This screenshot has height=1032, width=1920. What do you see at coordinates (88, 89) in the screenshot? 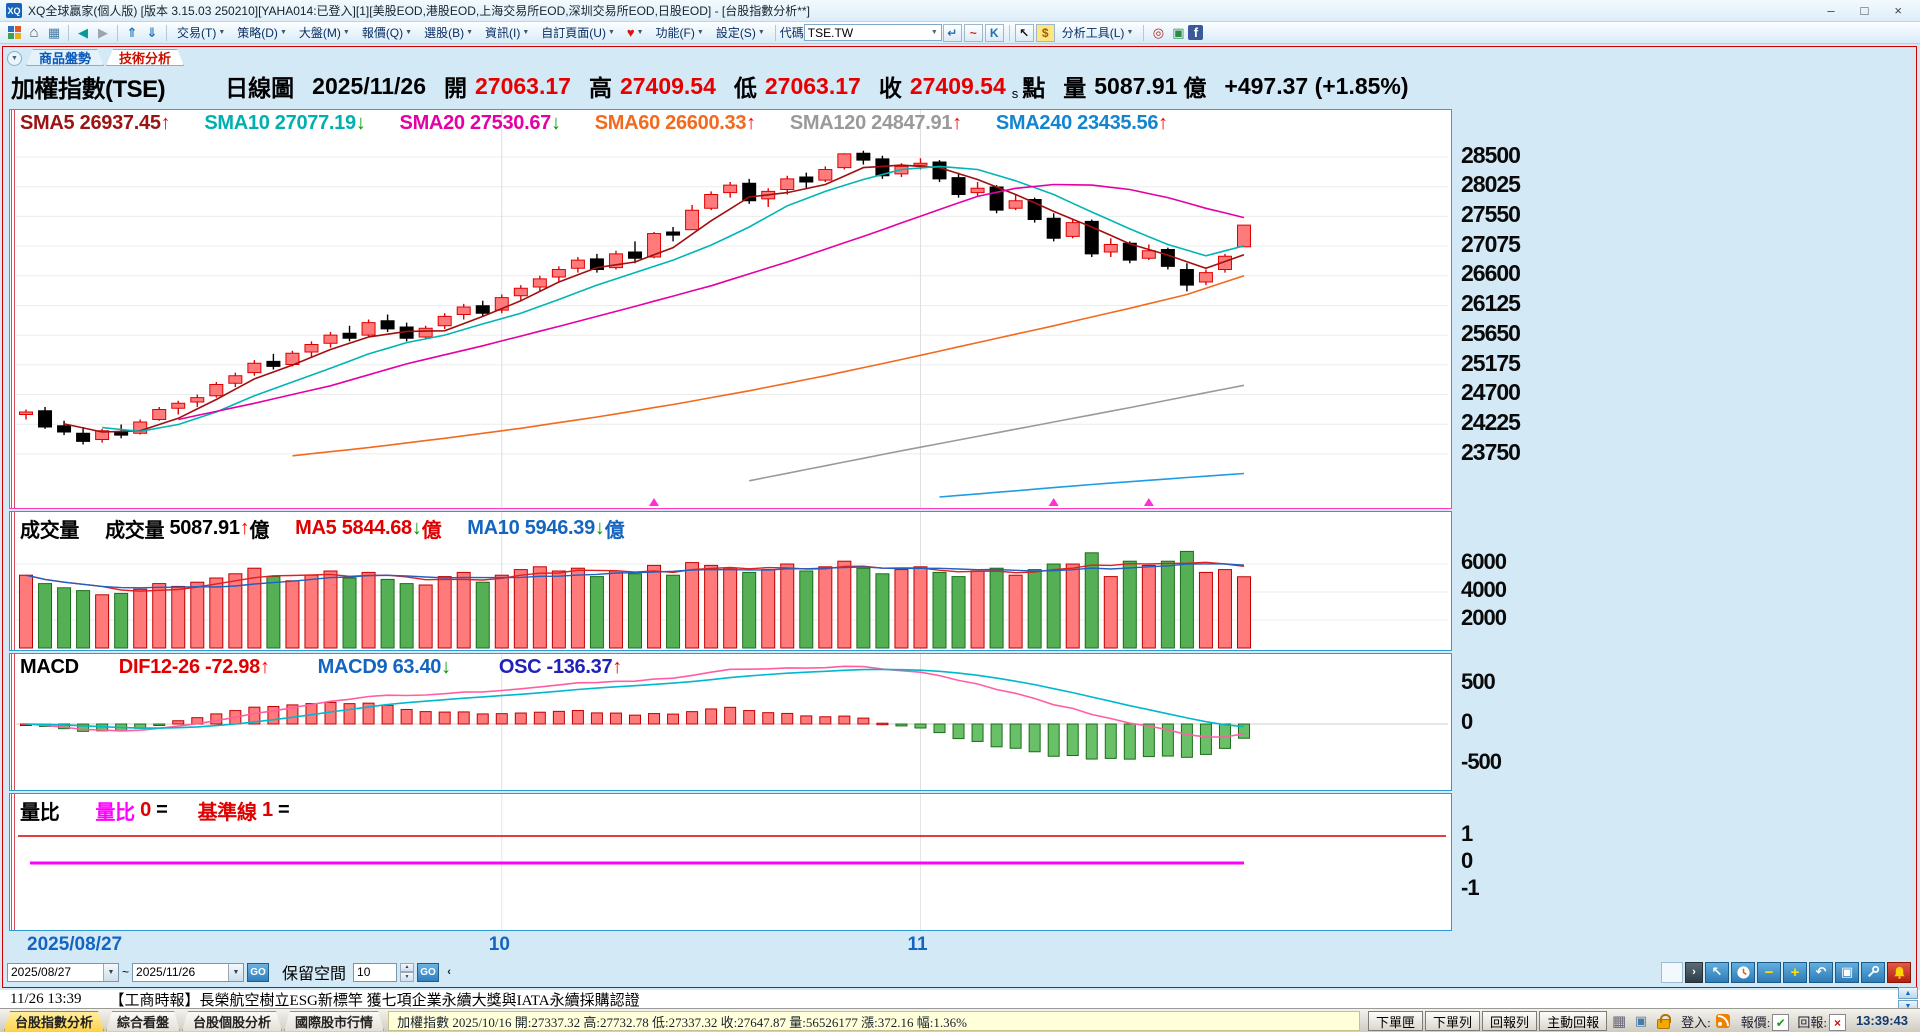
I see `symbol-name: 加權指數(TSE)` at bounding box center [88, 89].